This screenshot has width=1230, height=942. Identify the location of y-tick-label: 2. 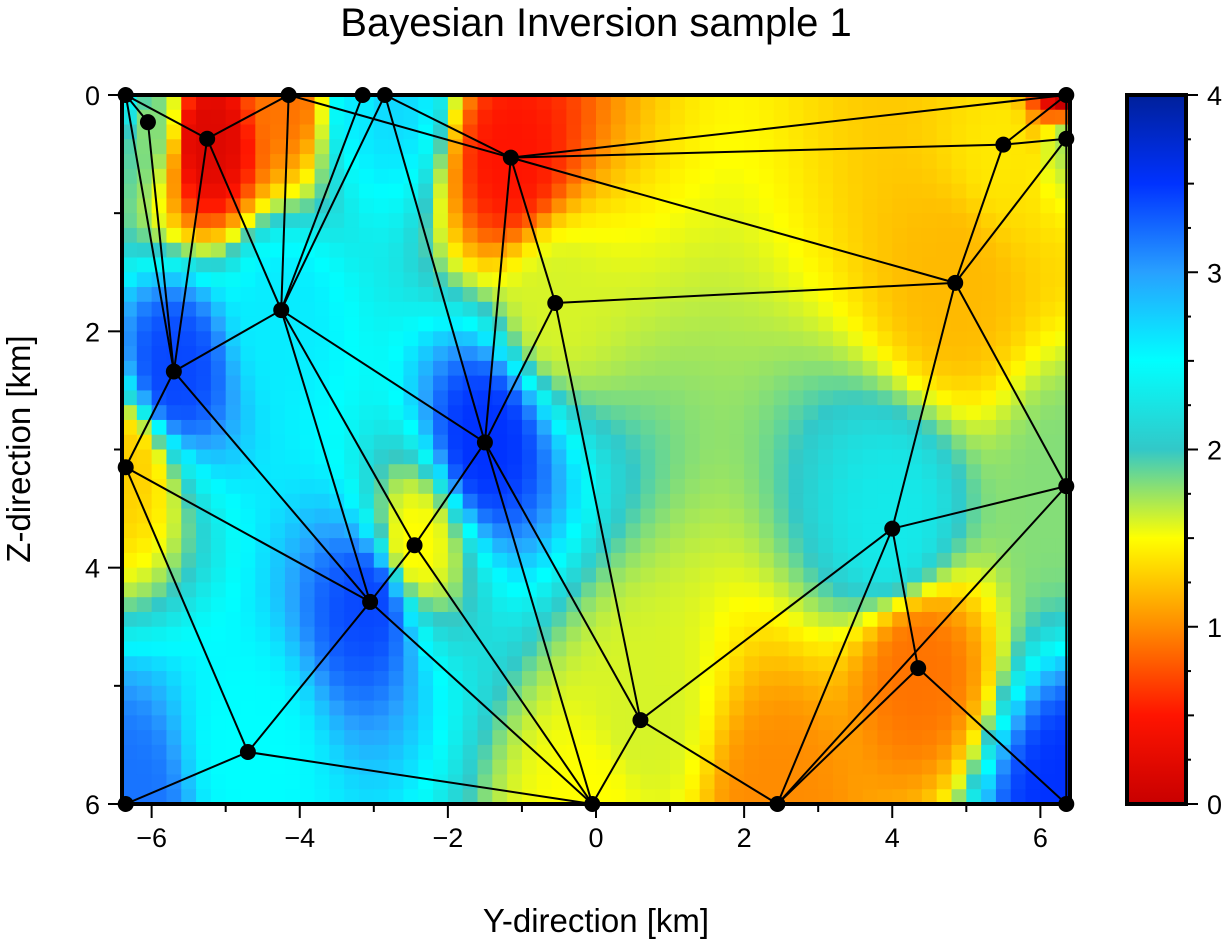
(92, 332).